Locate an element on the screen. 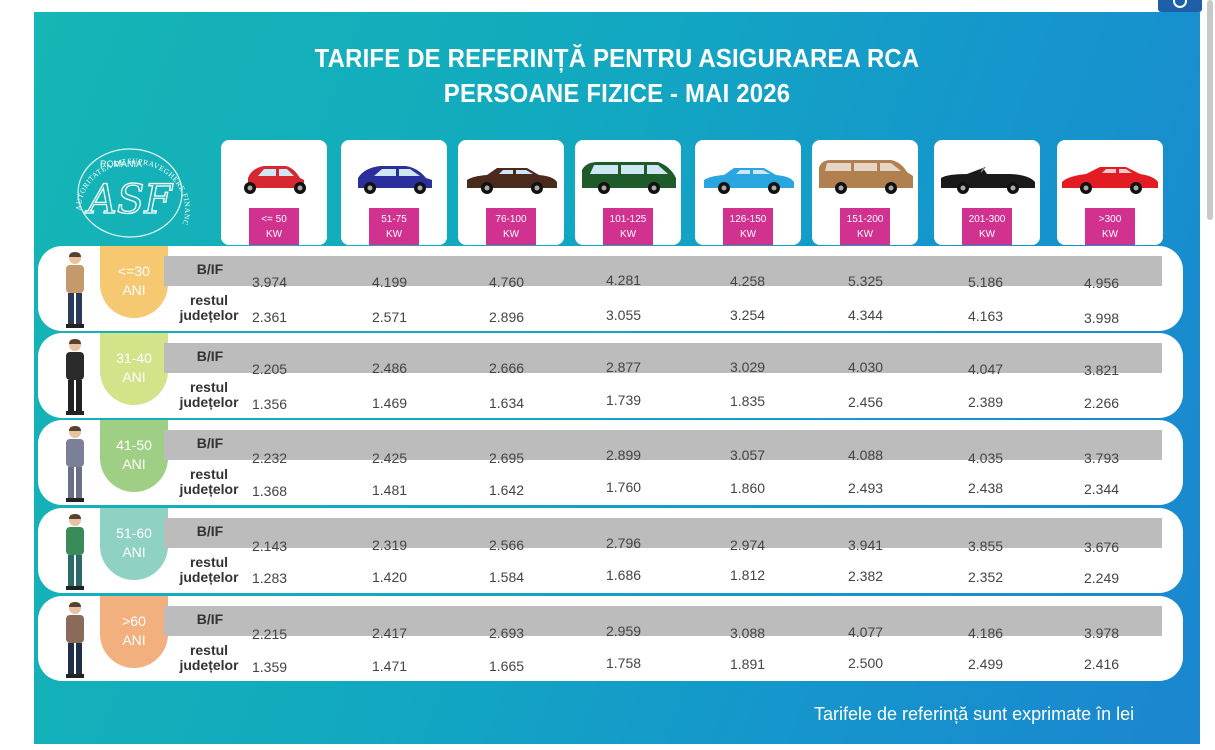 The height and width of the screenshot is (750, 1215). power-class-card: 76-100 KW is located at coordinates (511, 192).